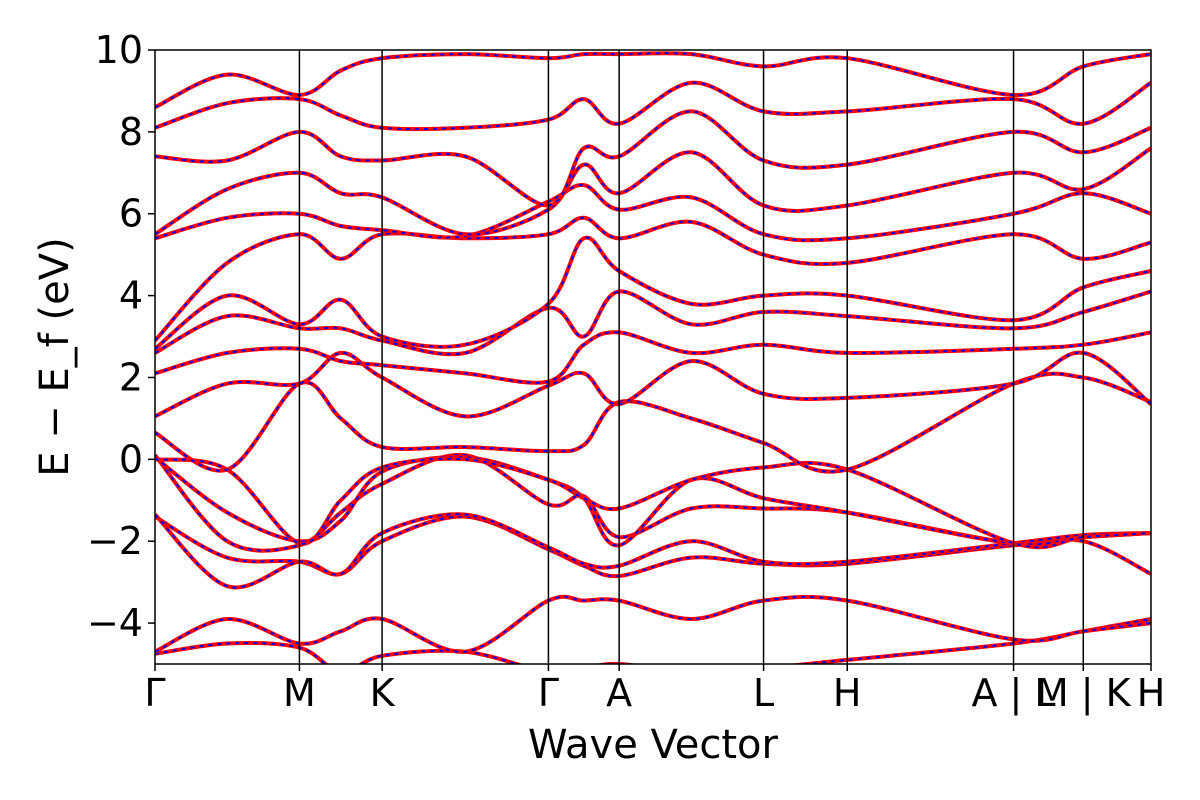  I want to click on band-7-dashed-line, so click(653, 503).